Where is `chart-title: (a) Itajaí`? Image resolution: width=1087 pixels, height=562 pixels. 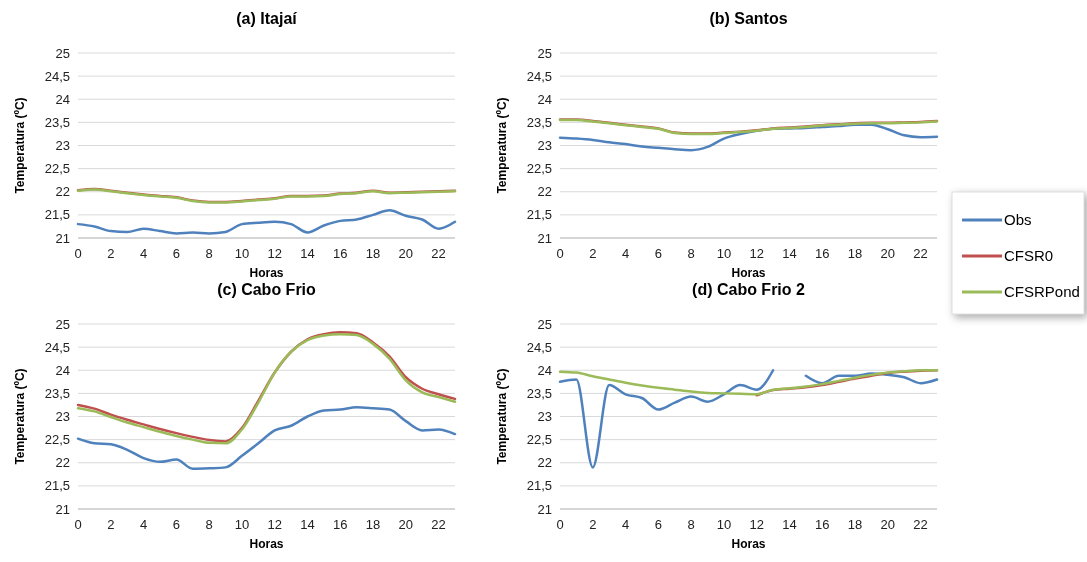 chart-title: (a) Itajaí is located at coordinates (267, 18).